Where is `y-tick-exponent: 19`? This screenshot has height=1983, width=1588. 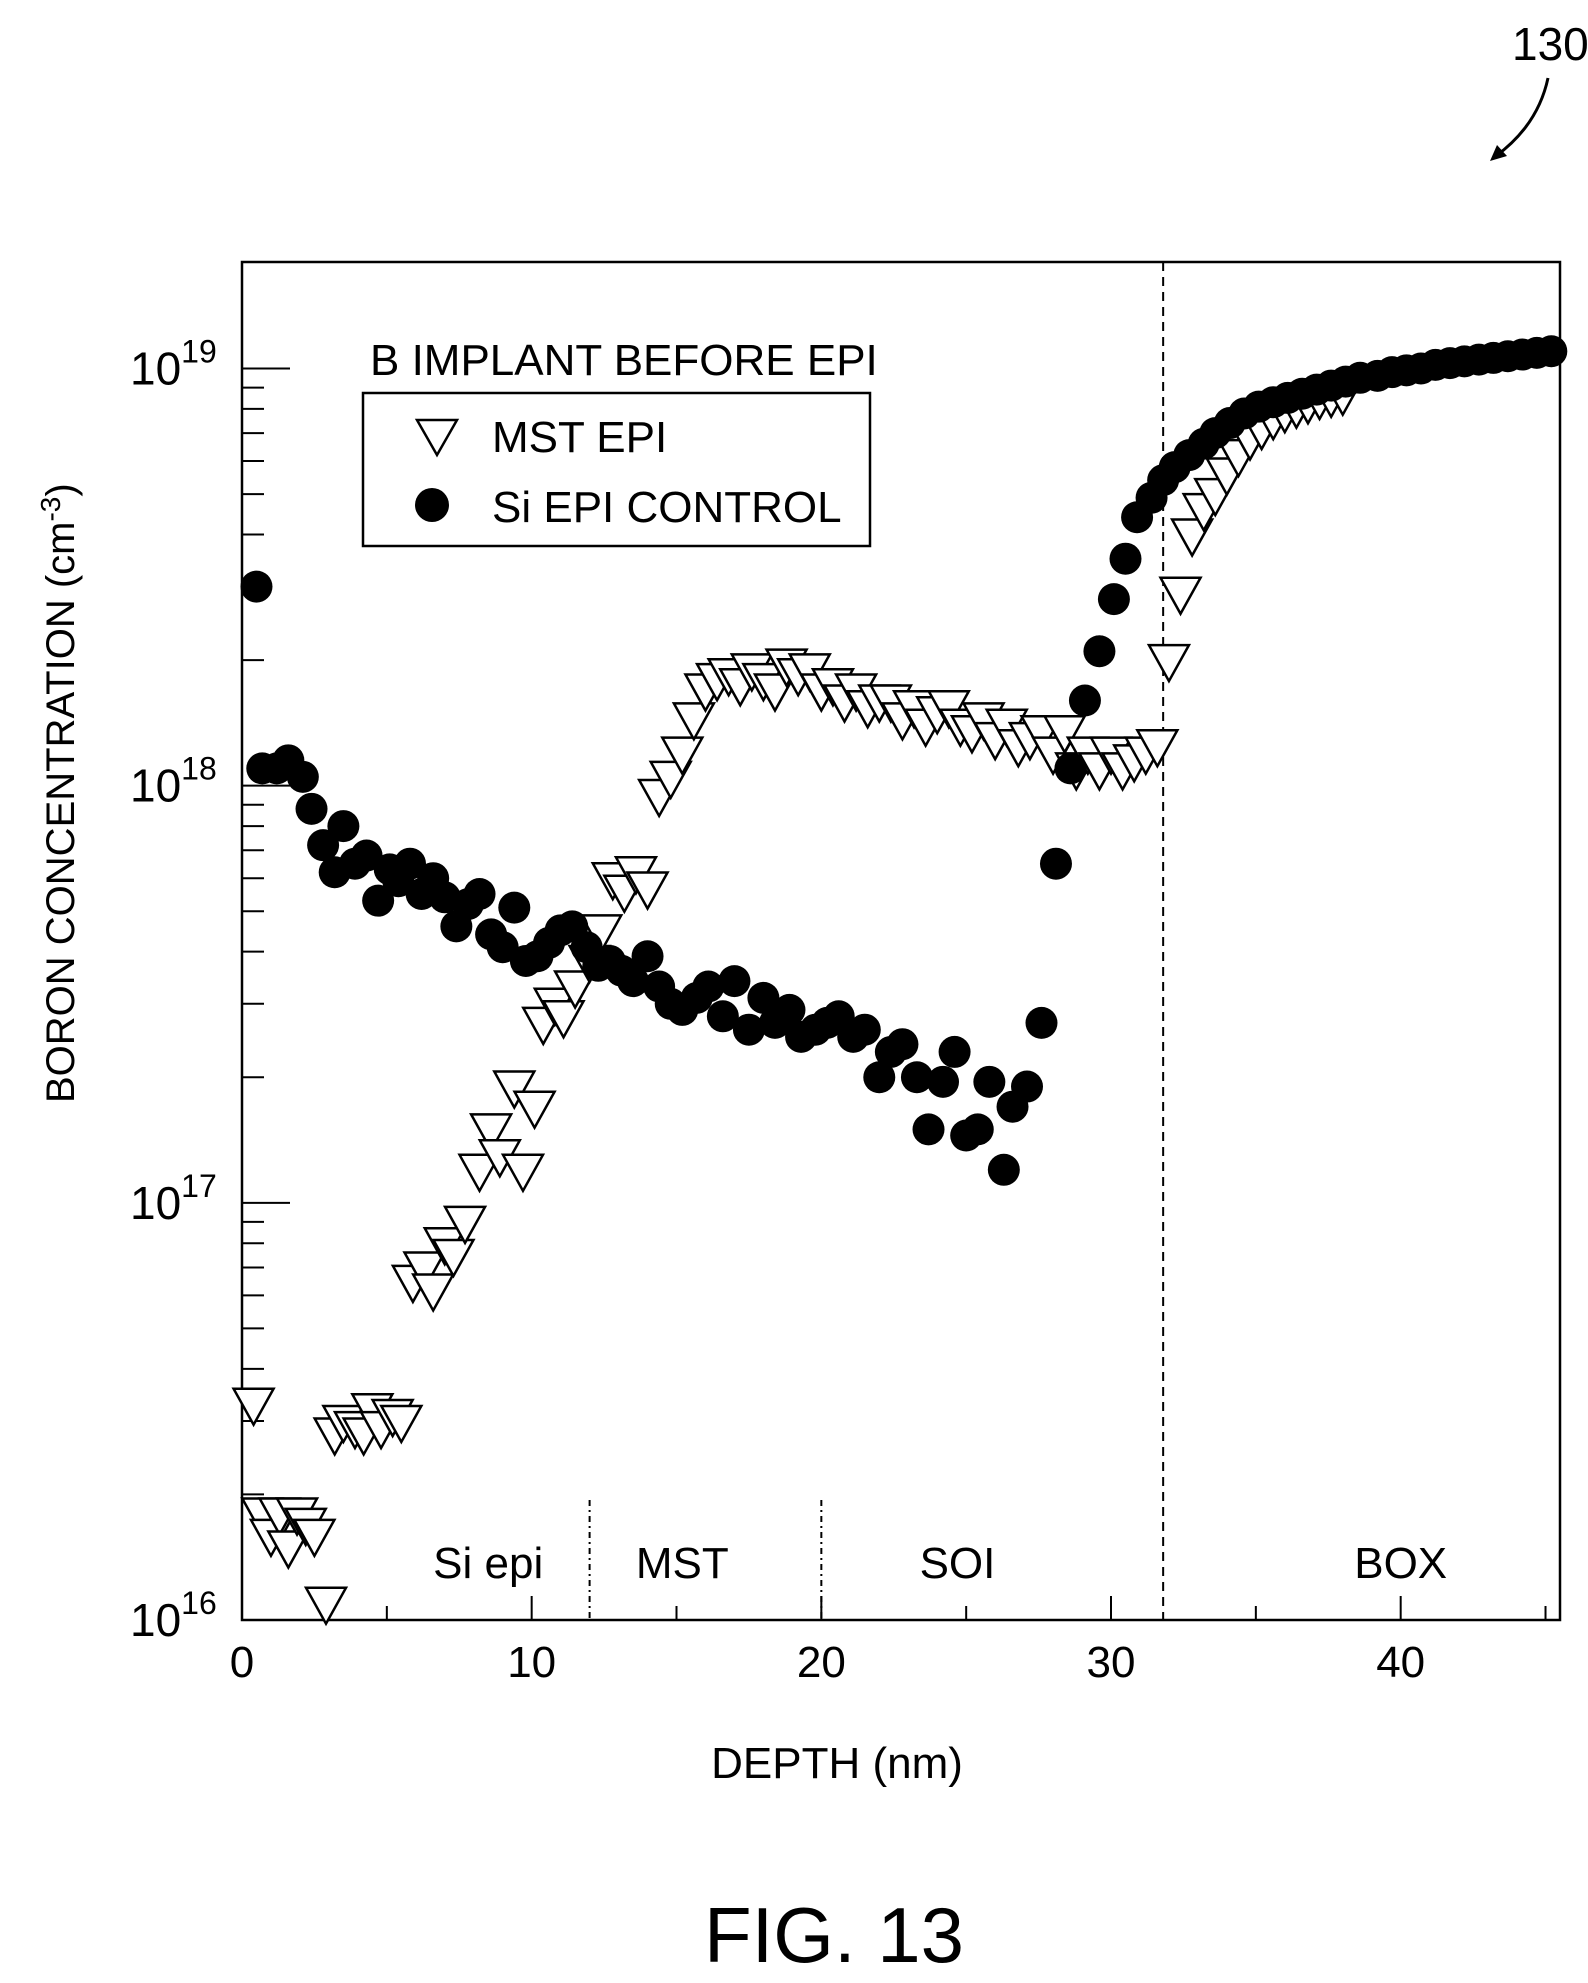
y-tick-exponent: 19 is located at coordinates (199, 351).